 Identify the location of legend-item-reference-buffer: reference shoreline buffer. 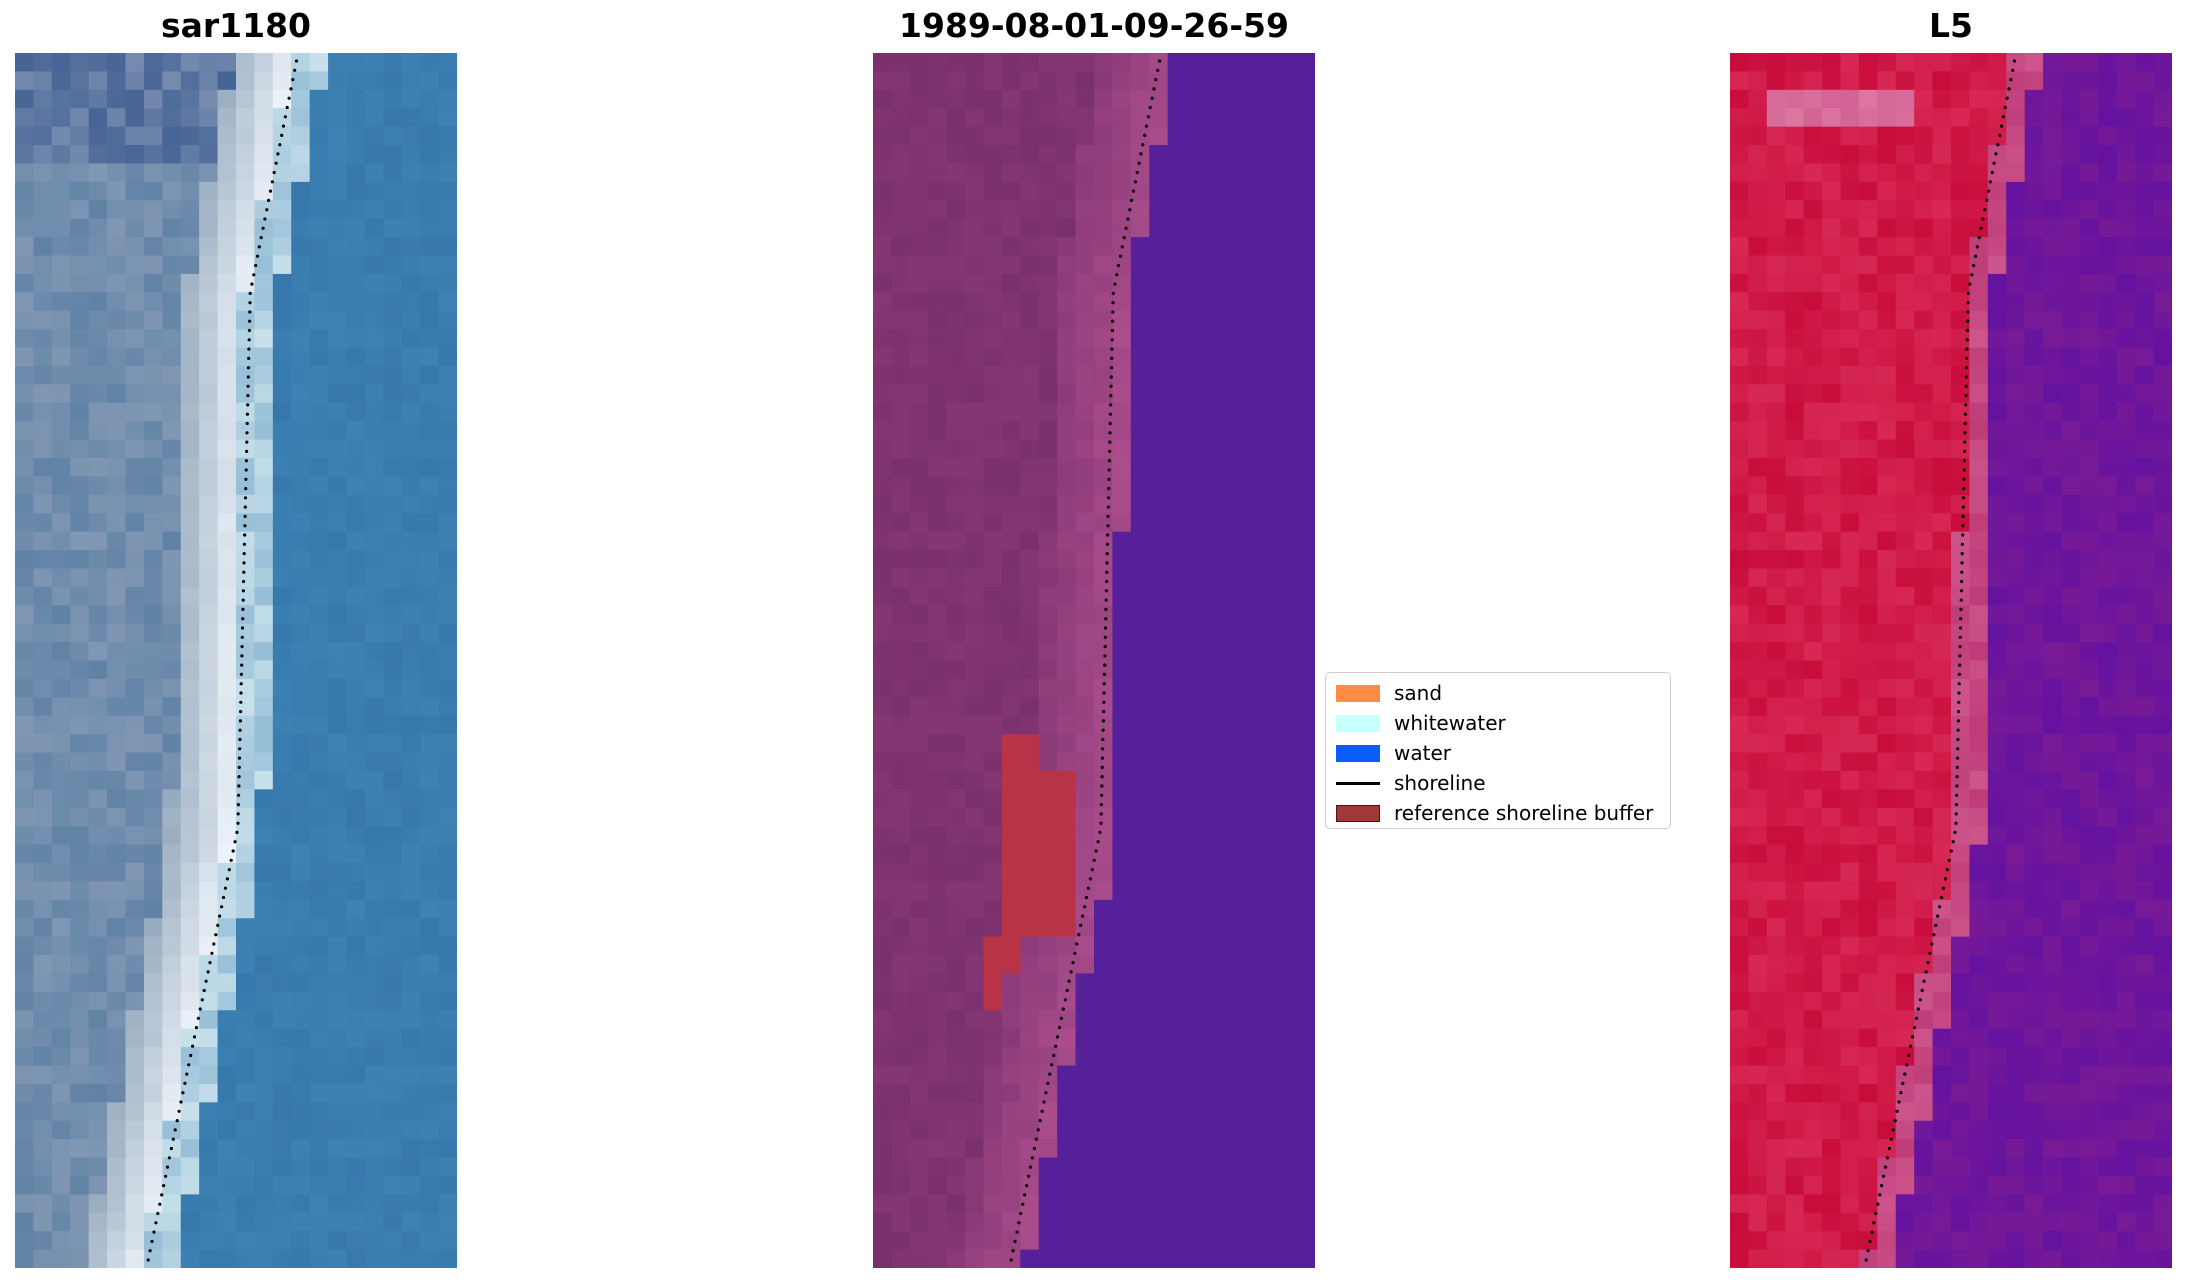
(1498, 812).